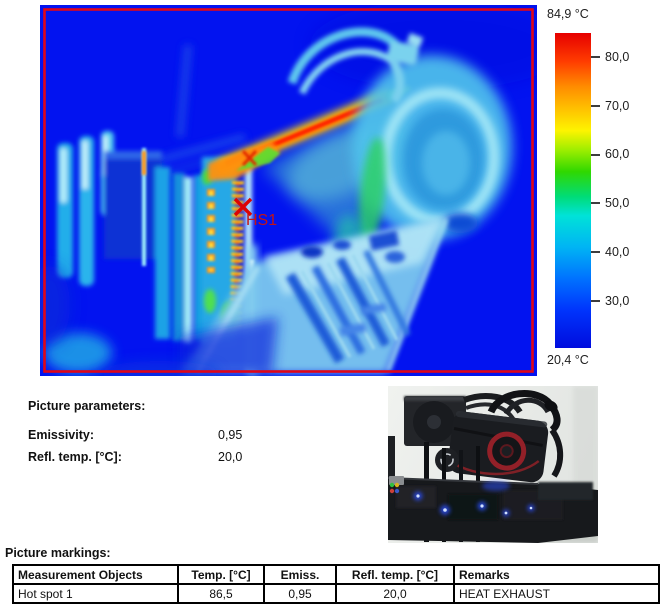 The image size is (664, 604). What do you see at coordinates (617, 56) in the screenshot?
I see `scale-tick-label: 80,0` at bounding box center [617, 56].